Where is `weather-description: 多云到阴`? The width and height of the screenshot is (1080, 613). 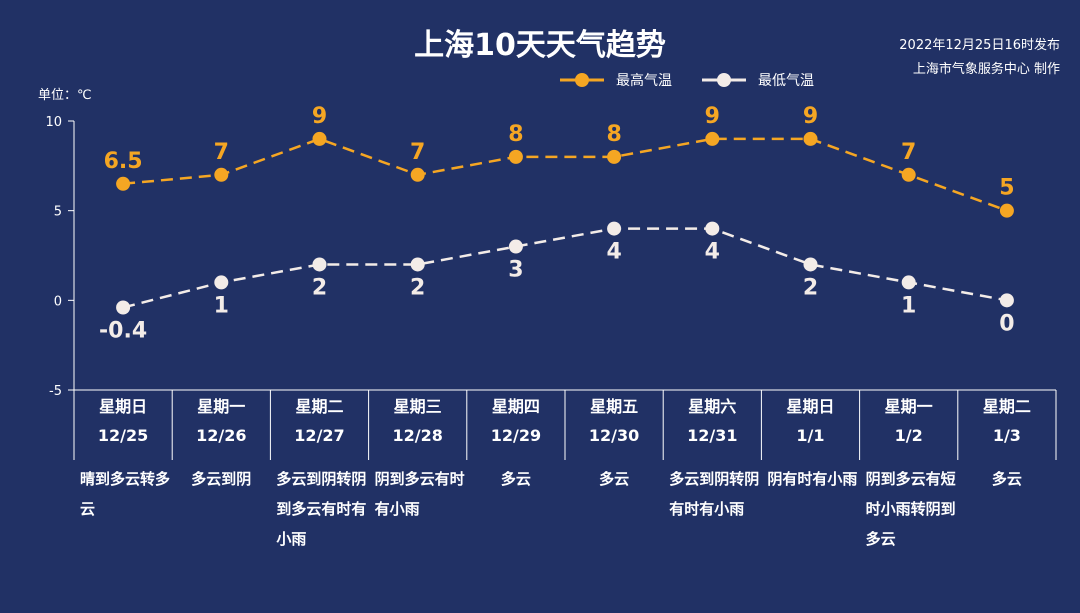
weather-description: 多云到阴 is located at coordinates (221, 479).